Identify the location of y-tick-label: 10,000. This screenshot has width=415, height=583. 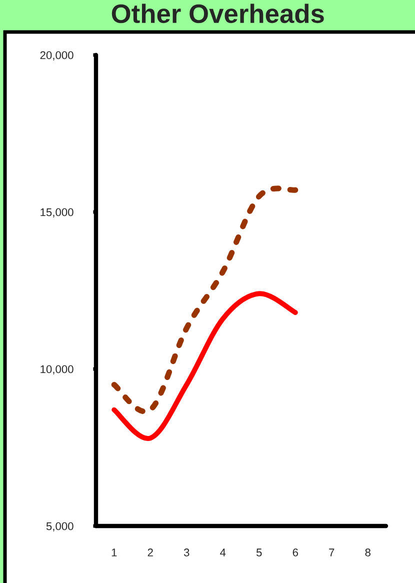
(57, 369).